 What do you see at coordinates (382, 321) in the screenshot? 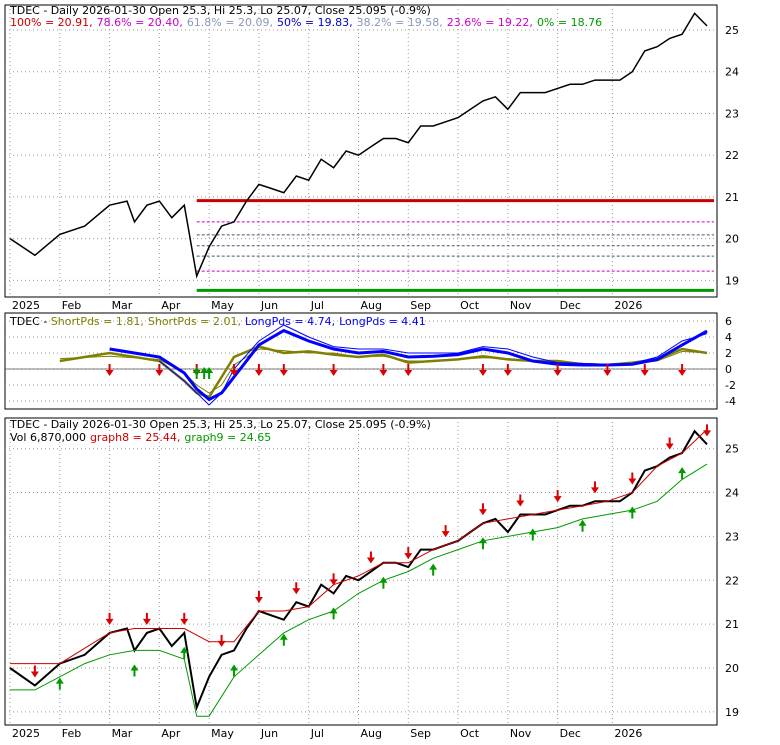
I see `legend-entry: LongPds = 4.41` at bounding box center [382, 321].